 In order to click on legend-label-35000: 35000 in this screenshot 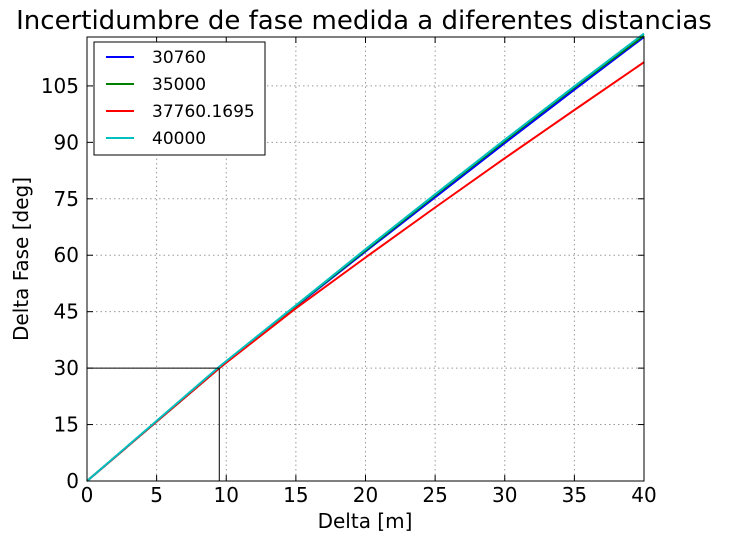, I will do `click(179, 85)`.